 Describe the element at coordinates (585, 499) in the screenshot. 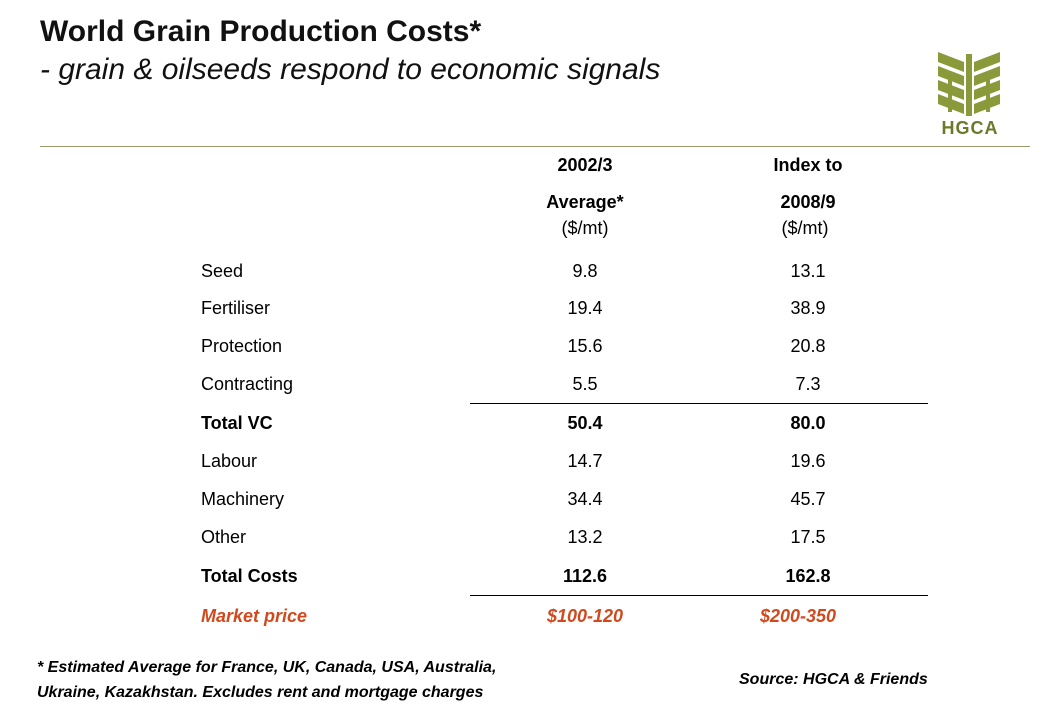

I see `row-value-machinery-2002: 34.4` at that location.